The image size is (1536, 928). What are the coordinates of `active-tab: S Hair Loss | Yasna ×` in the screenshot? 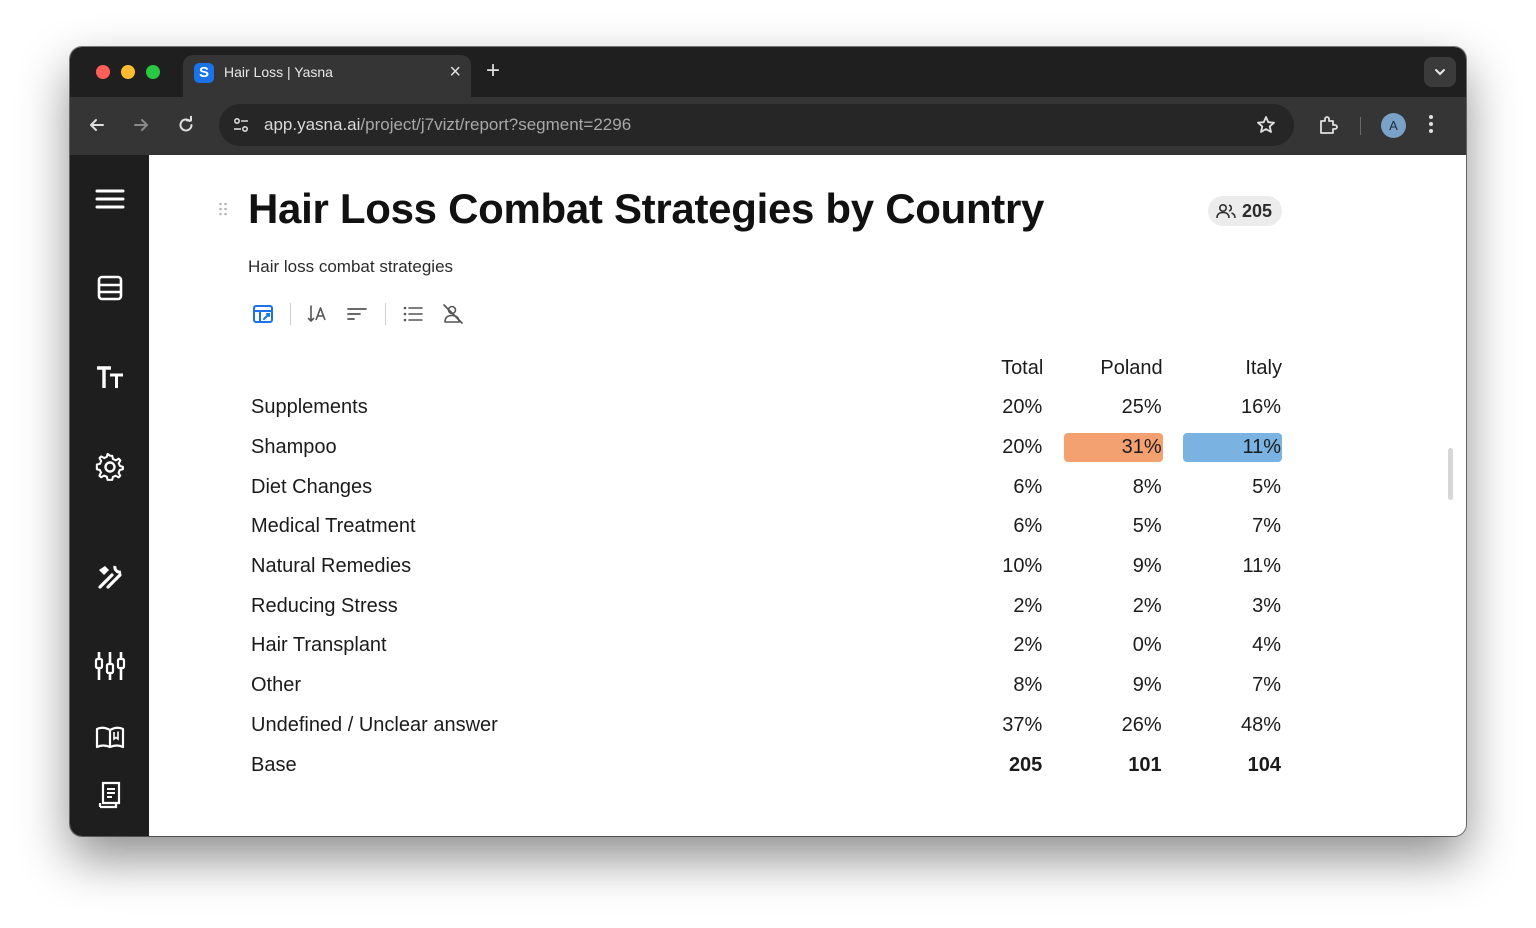 It's located at (327, 76).